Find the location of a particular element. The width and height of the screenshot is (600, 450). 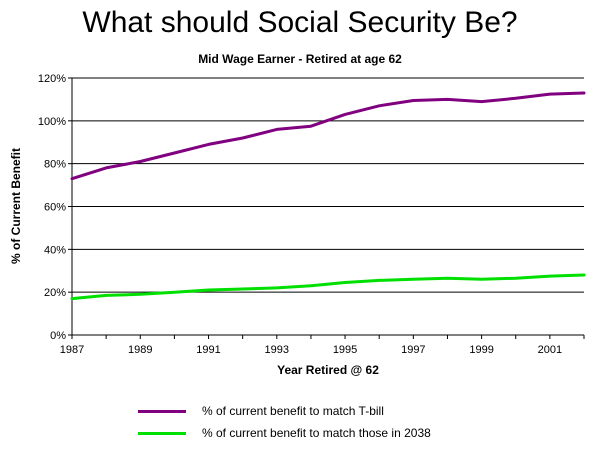

legend-swatch-2038 is located at coordinates (162, 433).